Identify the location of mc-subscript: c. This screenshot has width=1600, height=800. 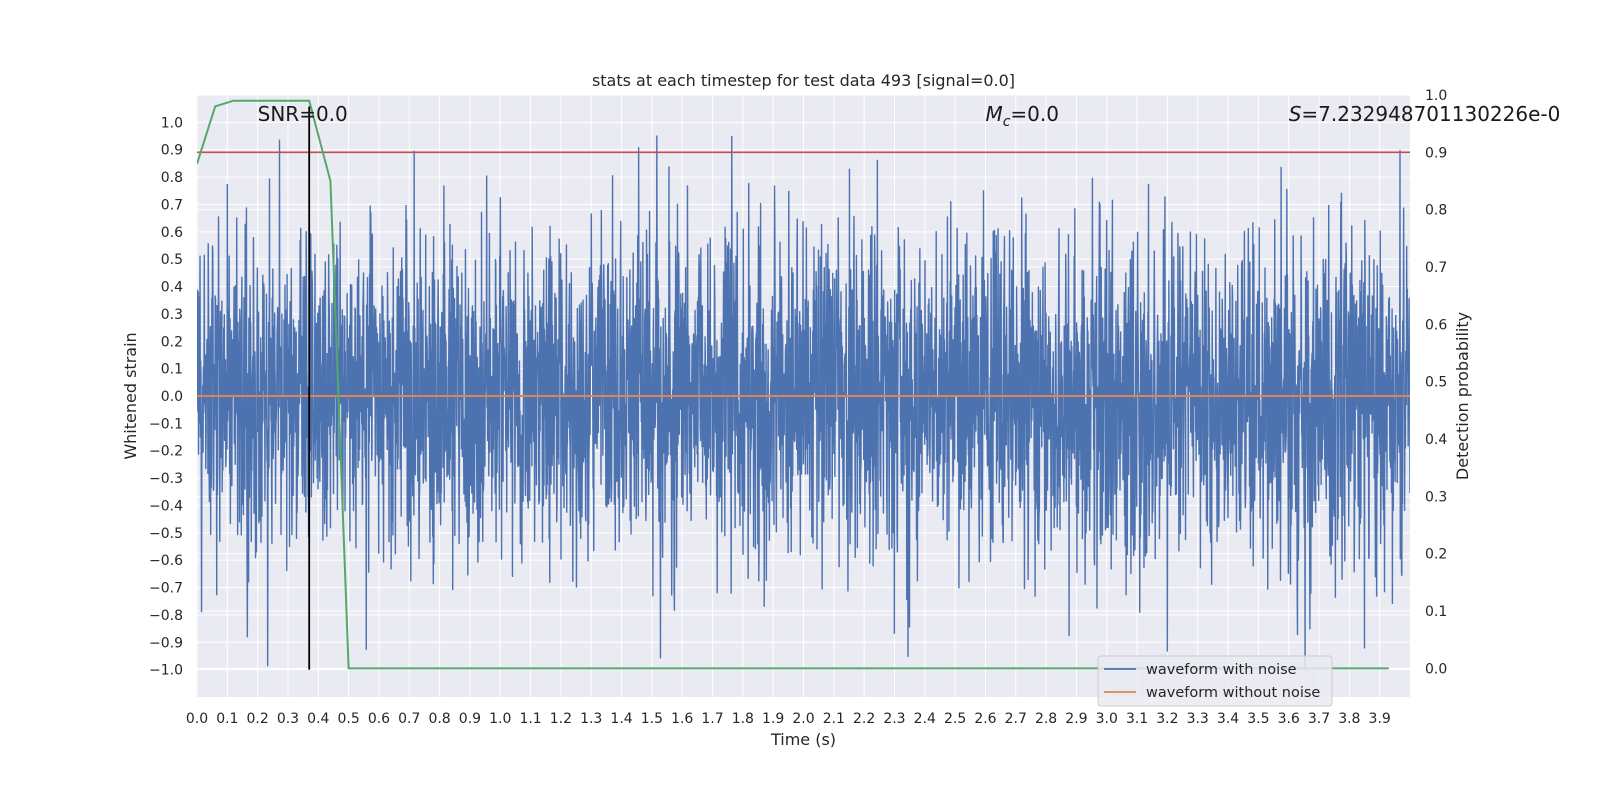
(1007, 122).